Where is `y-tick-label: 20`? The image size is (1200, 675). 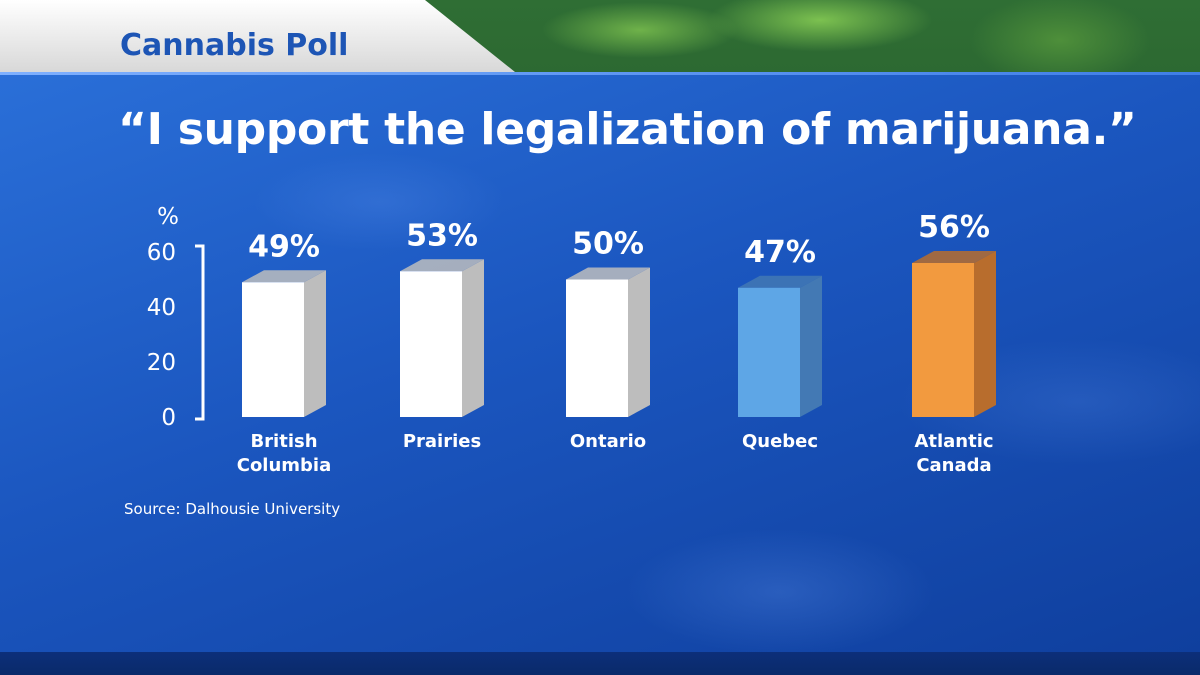 y-tick-label: 20 is located at coordinates (161, 363).